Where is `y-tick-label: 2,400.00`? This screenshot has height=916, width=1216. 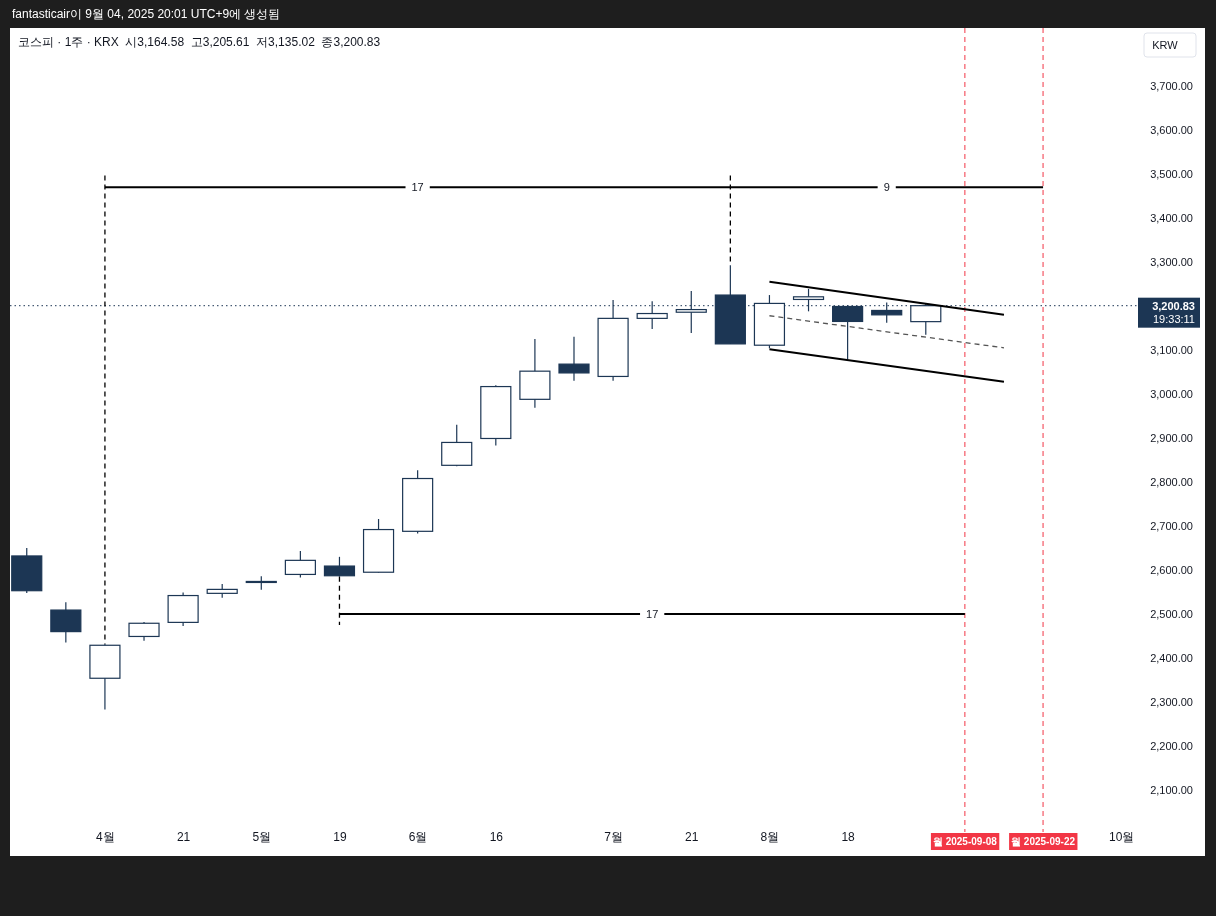 y-tick-label: 2,400.00 is located at coordinates (1171, 658).